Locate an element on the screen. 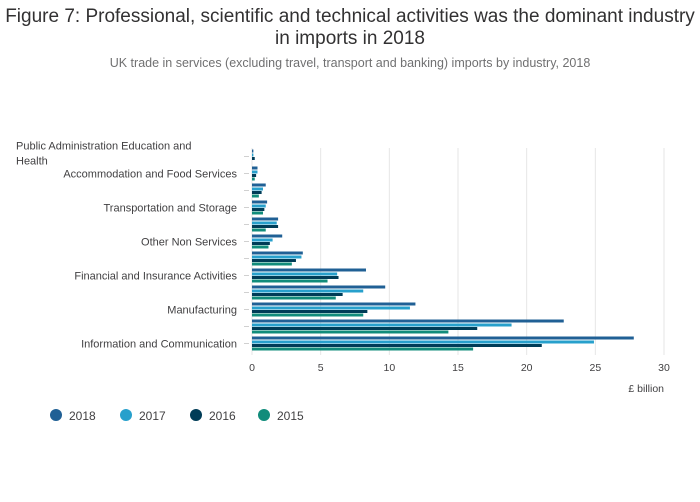  legend-item-2015: 2015 is located at coordinates (281, 416).